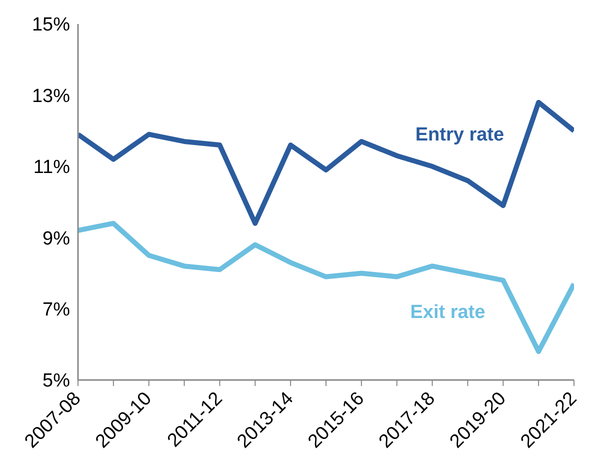 Image resolution: width=590 pixels, height=471 pixels. I want to click on series-label: Exit rate, so click(448, 313).